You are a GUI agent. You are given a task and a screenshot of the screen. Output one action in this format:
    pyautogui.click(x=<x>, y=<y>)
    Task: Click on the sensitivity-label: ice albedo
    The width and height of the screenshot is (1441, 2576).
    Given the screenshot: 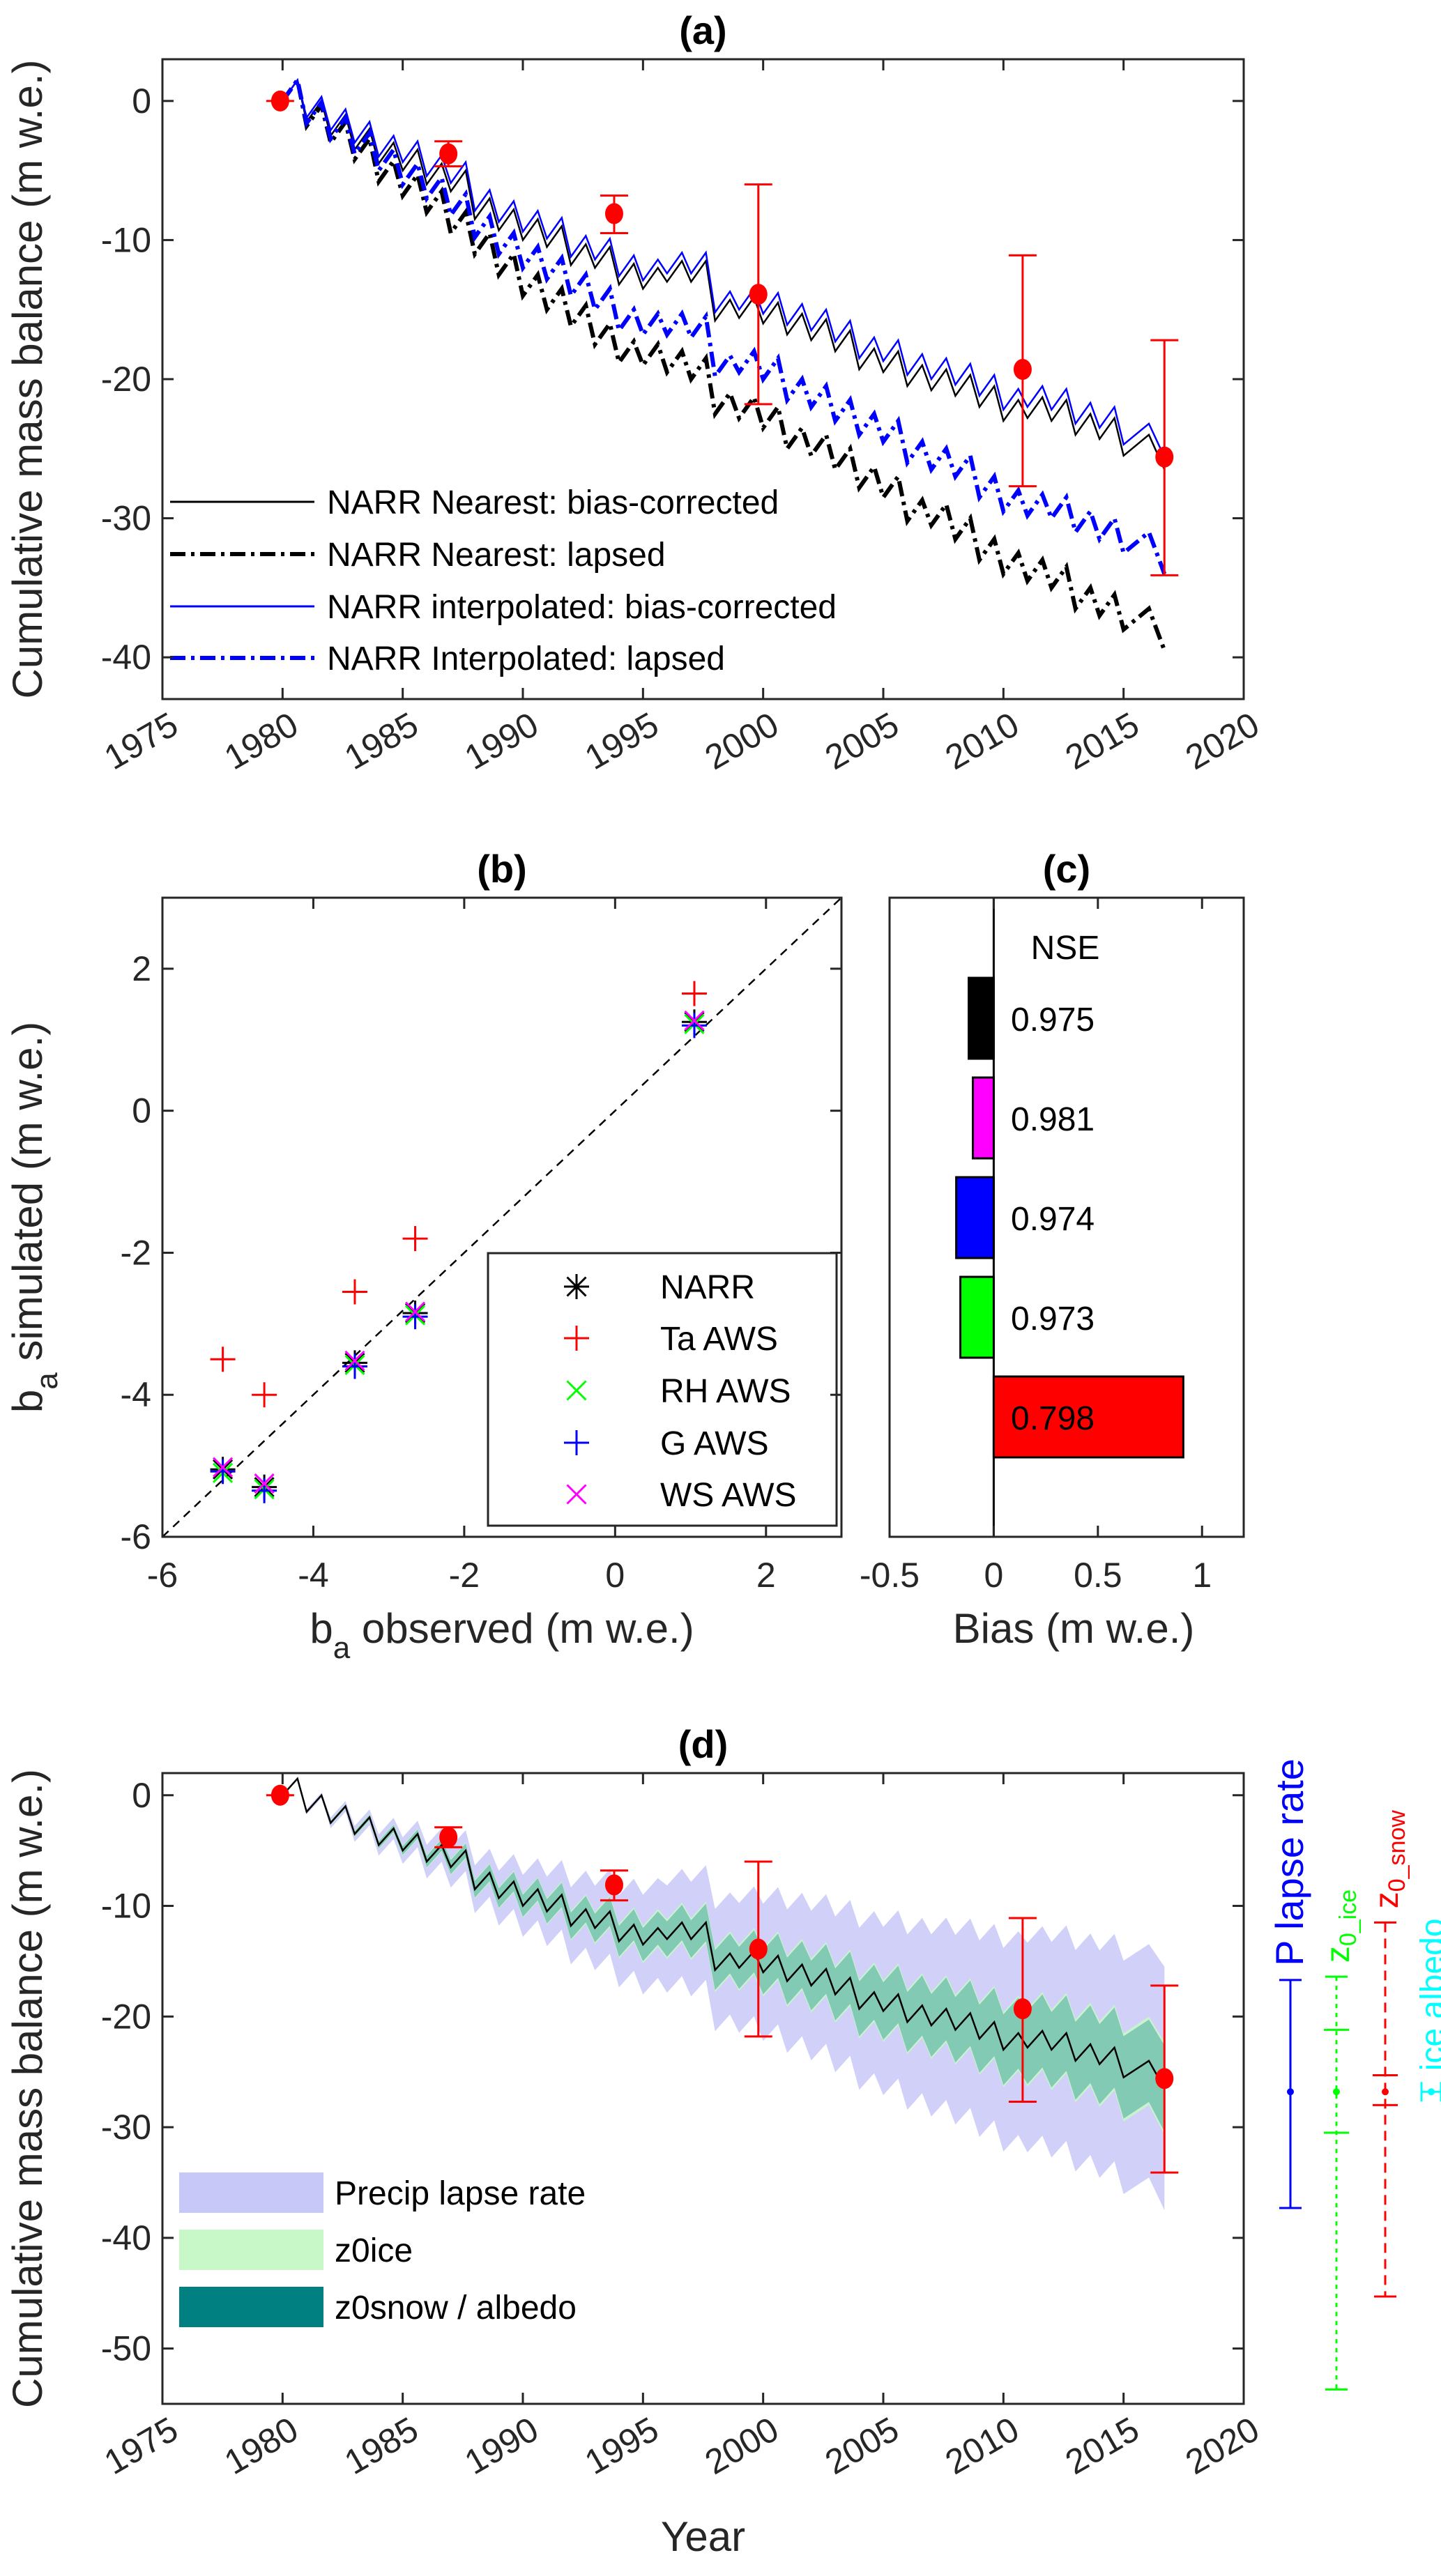 What is the action you would take?
    pyautogui.click(x=1428, y=1994)
    